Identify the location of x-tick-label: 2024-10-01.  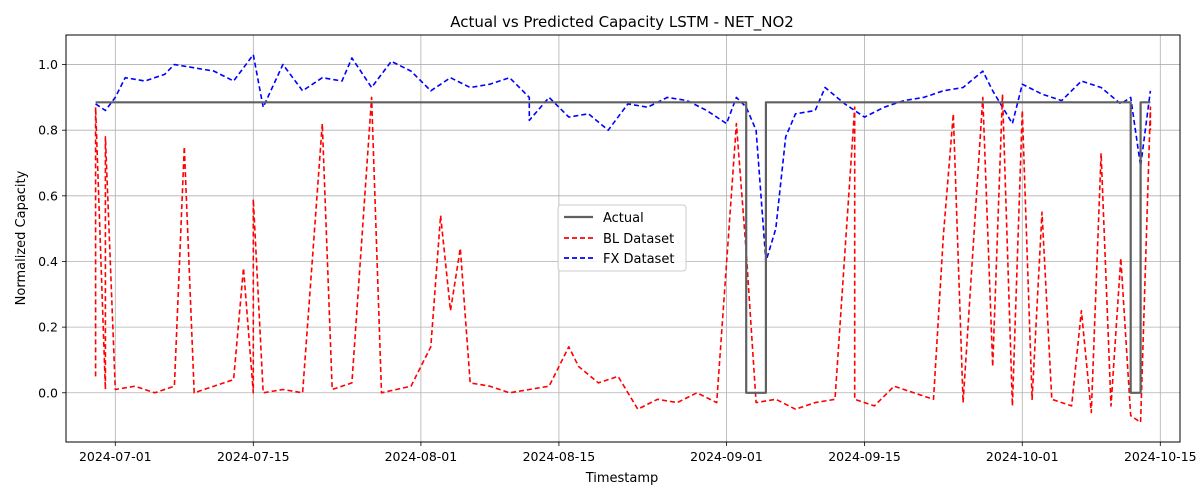
(1022, 456).